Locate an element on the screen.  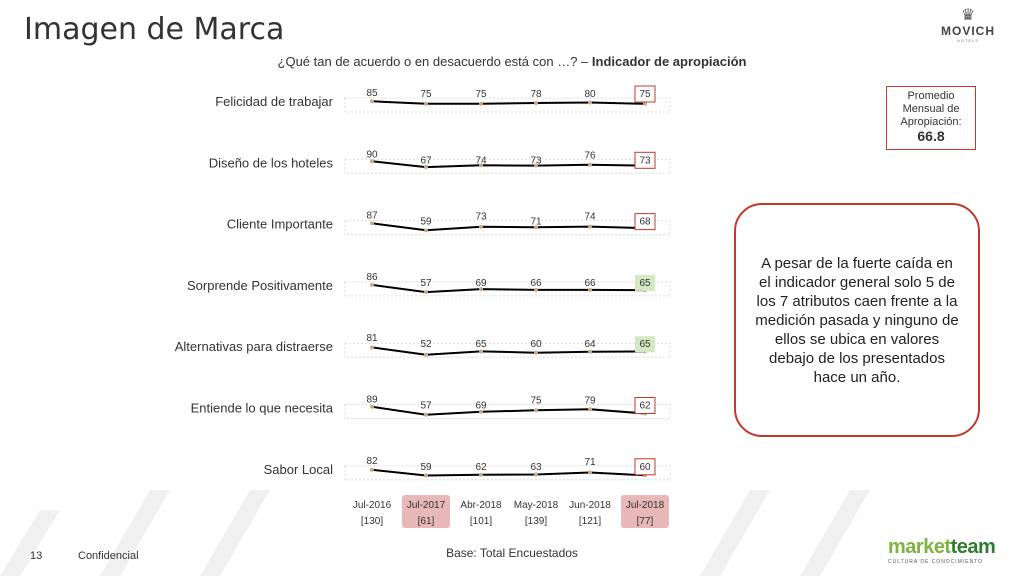
page-number: 13 is located at coordinates (36, 556).